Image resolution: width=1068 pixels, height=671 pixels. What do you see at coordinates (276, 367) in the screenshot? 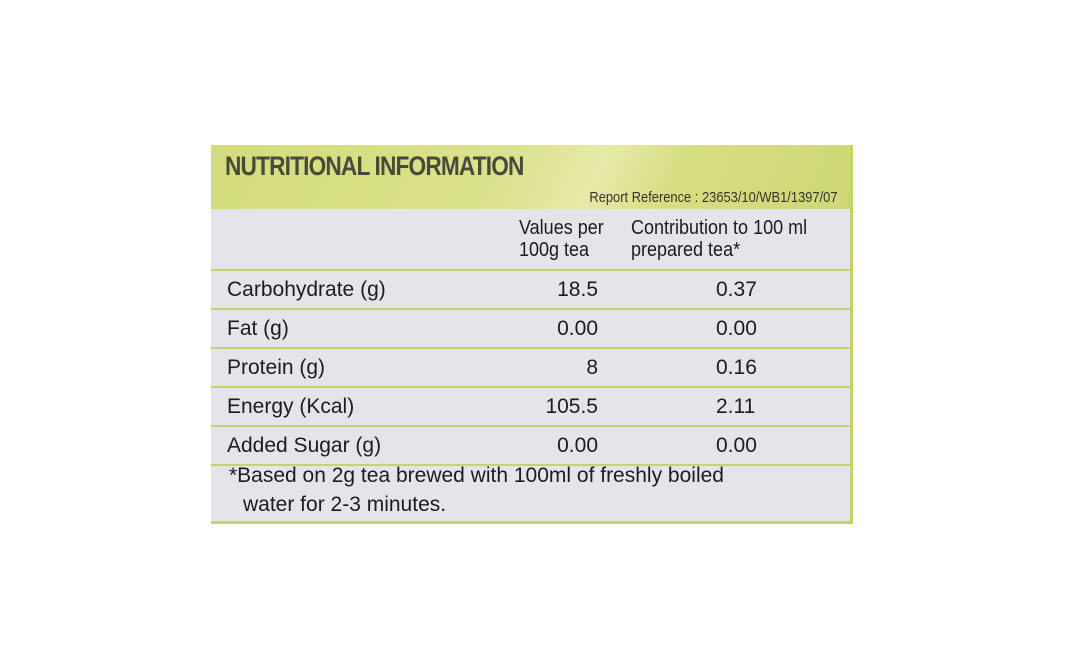
I see `nutrient-name: Protein (g)` at bounding box center [276, 367].